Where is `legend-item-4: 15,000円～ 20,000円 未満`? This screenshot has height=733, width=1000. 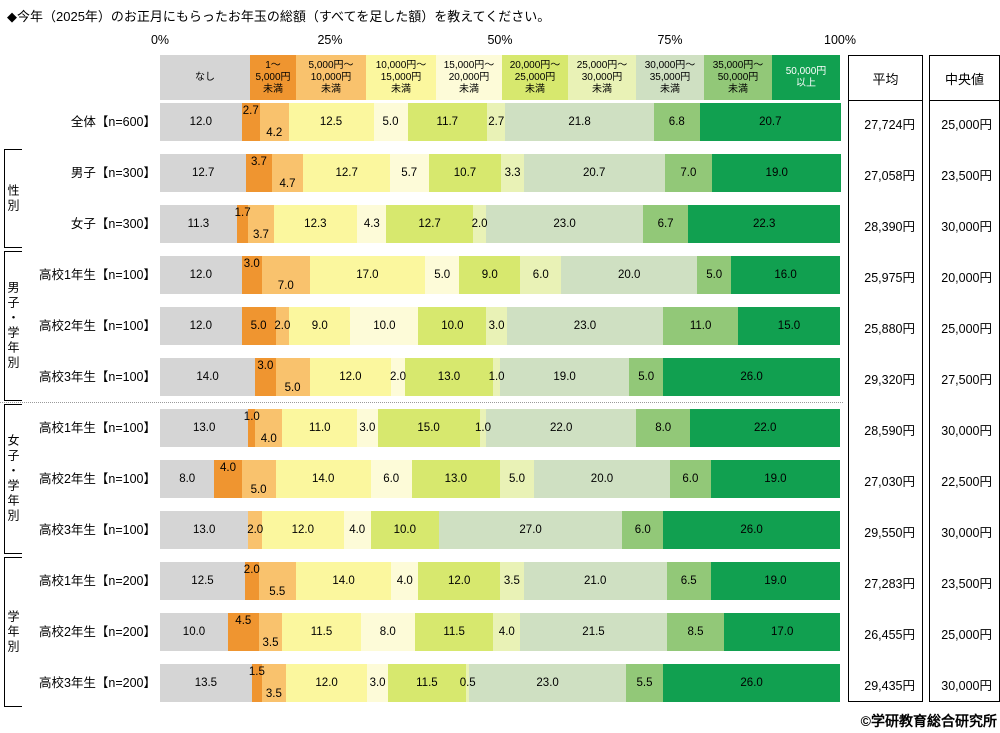
legend-item-4: 15,000円～ 20,000円 未満 is located at coordinates (469, 77).